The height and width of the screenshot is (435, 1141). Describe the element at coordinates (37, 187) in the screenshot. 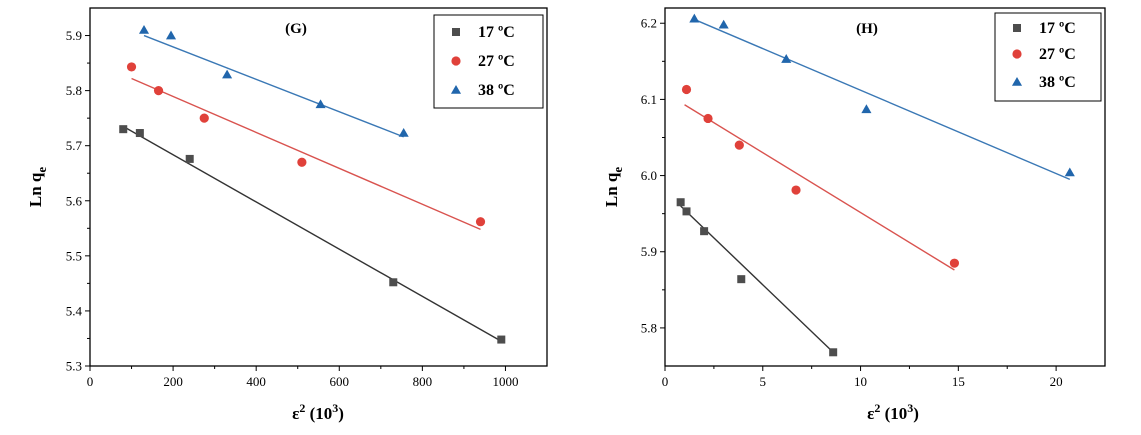

I see `chart-g-y-axis-label: Ln qe` at that location.